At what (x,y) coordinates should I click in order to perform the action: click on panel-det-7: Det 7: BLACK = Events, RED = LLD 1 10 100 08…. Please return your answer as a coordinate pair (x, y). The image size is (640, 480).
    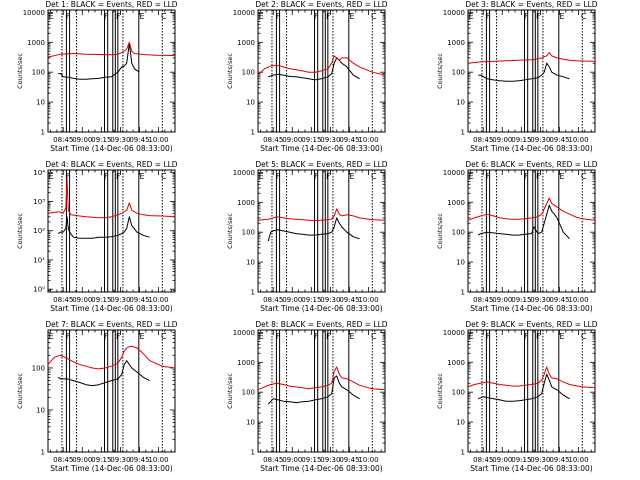
    Looking at the image, I should click on (97, 396).